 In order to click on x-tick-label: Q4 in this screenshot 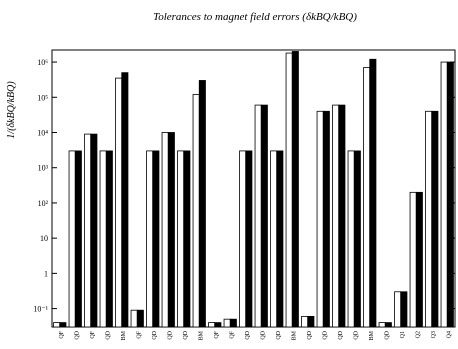, I will do `click(449, 334)`.